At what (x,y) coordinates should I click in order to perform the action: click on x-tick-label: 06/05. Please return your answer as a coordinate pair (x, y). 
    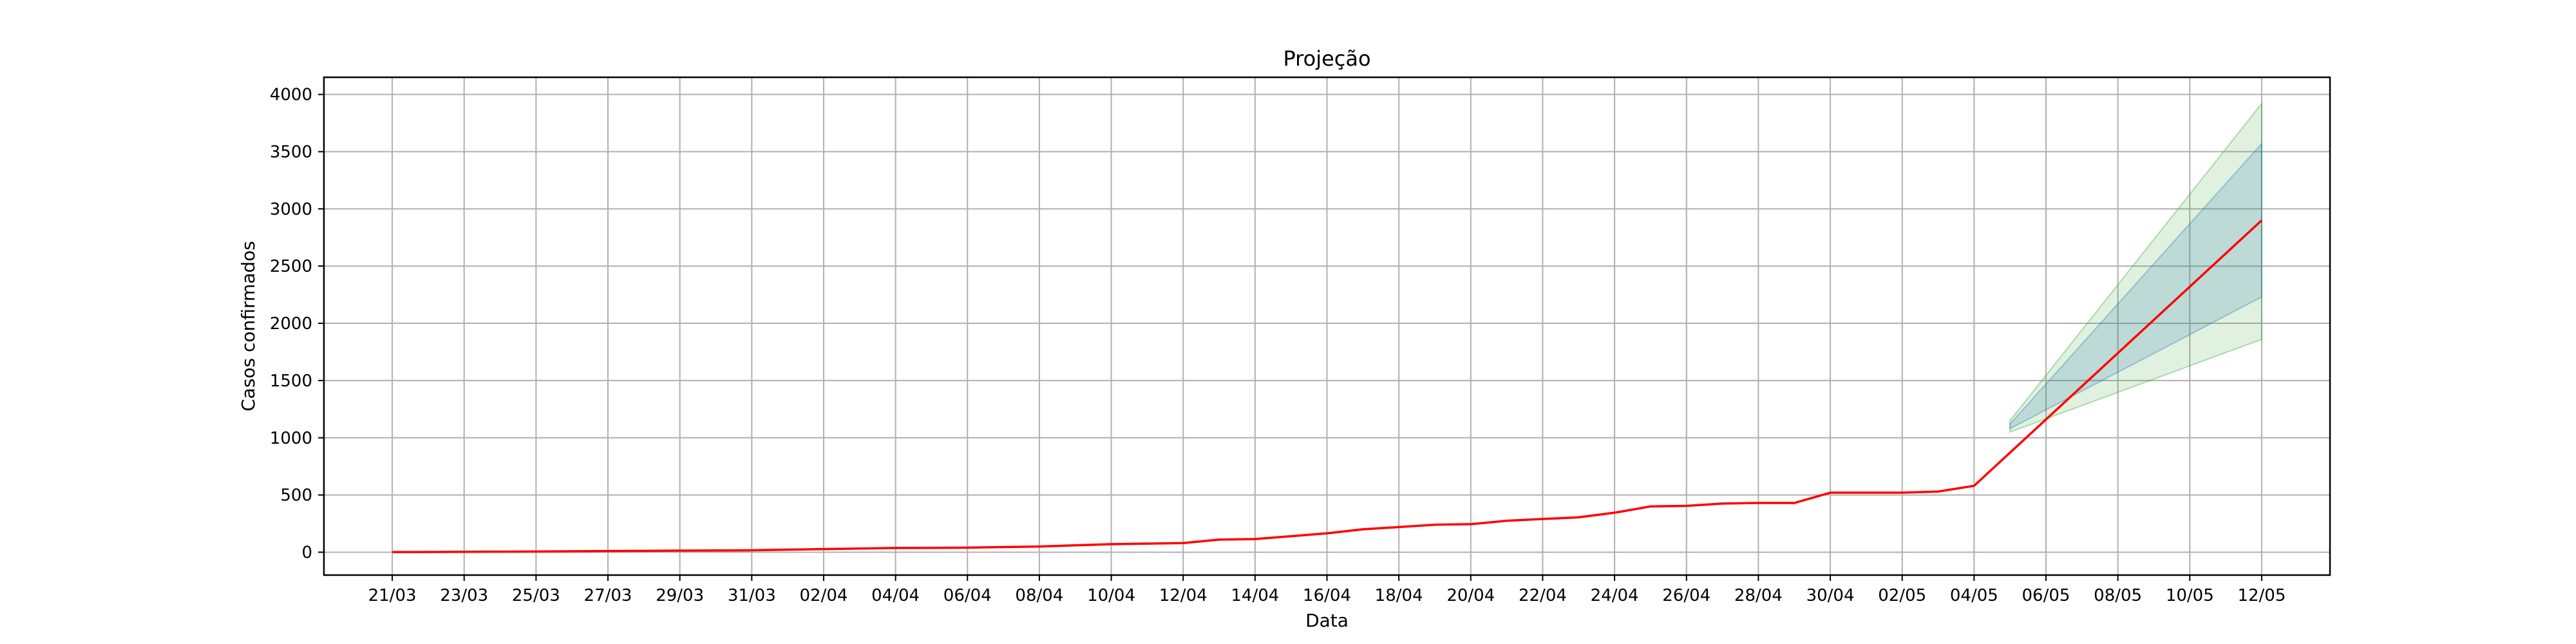
    Looking at the image, I should click on (2046, 595).